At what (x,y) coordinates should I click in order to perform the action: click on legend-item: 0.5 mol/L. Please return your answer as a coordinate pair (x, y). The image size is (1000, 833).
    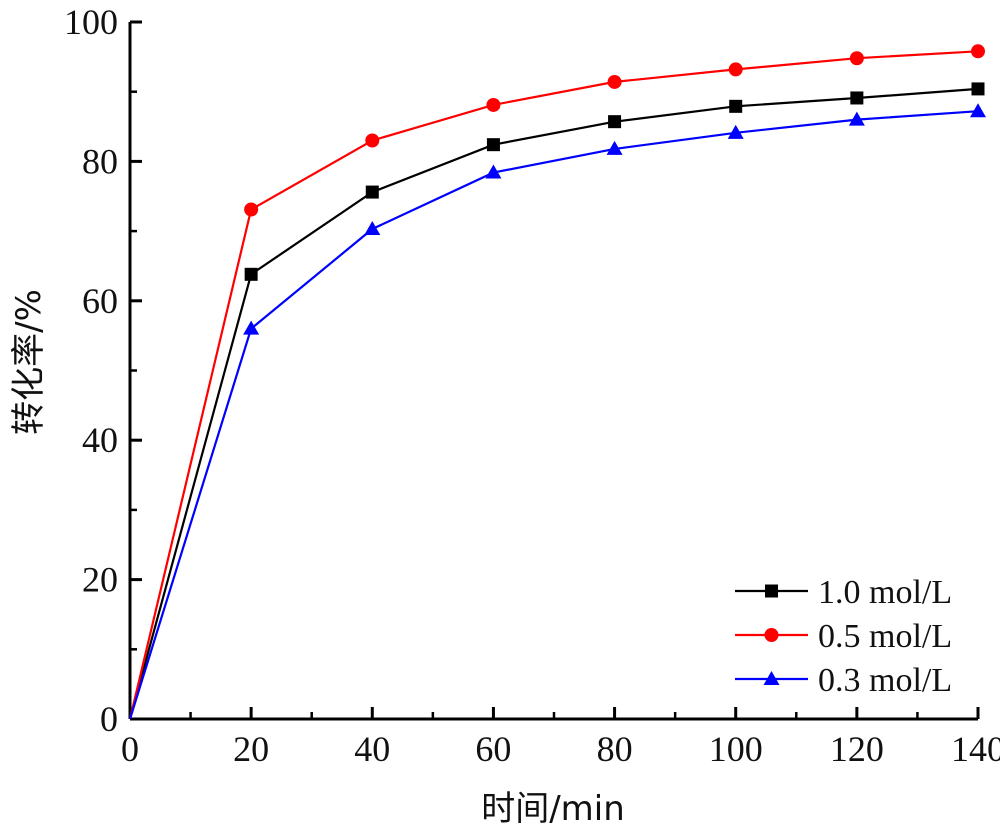
    Looking at the image, I should click on (843, 636).